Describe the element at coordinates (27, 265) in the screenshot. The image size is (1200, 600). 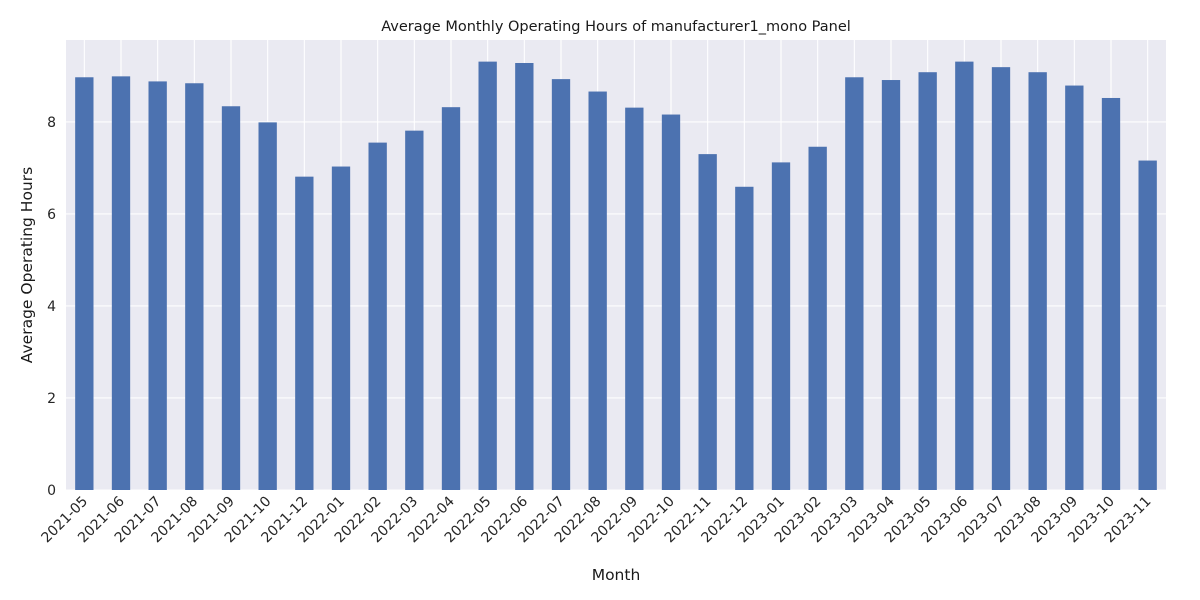
I see `y-axis-label: Average Operating Hours` at that location.